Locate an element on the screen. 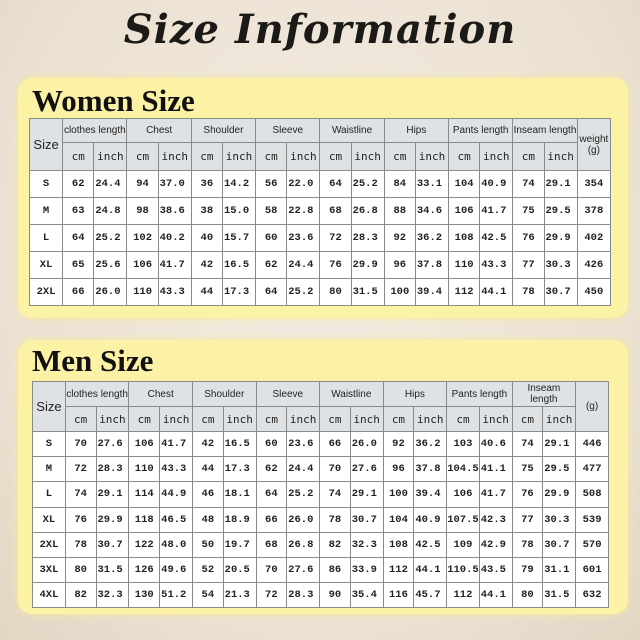 The image size is (640, 640). value-cell: 30.7 is located at coordinates (559, 544).